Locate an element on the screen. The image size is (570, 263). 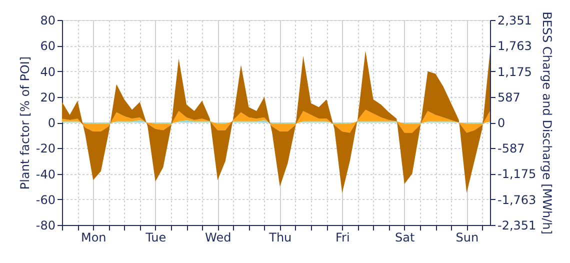
y-tick-label: -60 is located at coordinates (46, 199).